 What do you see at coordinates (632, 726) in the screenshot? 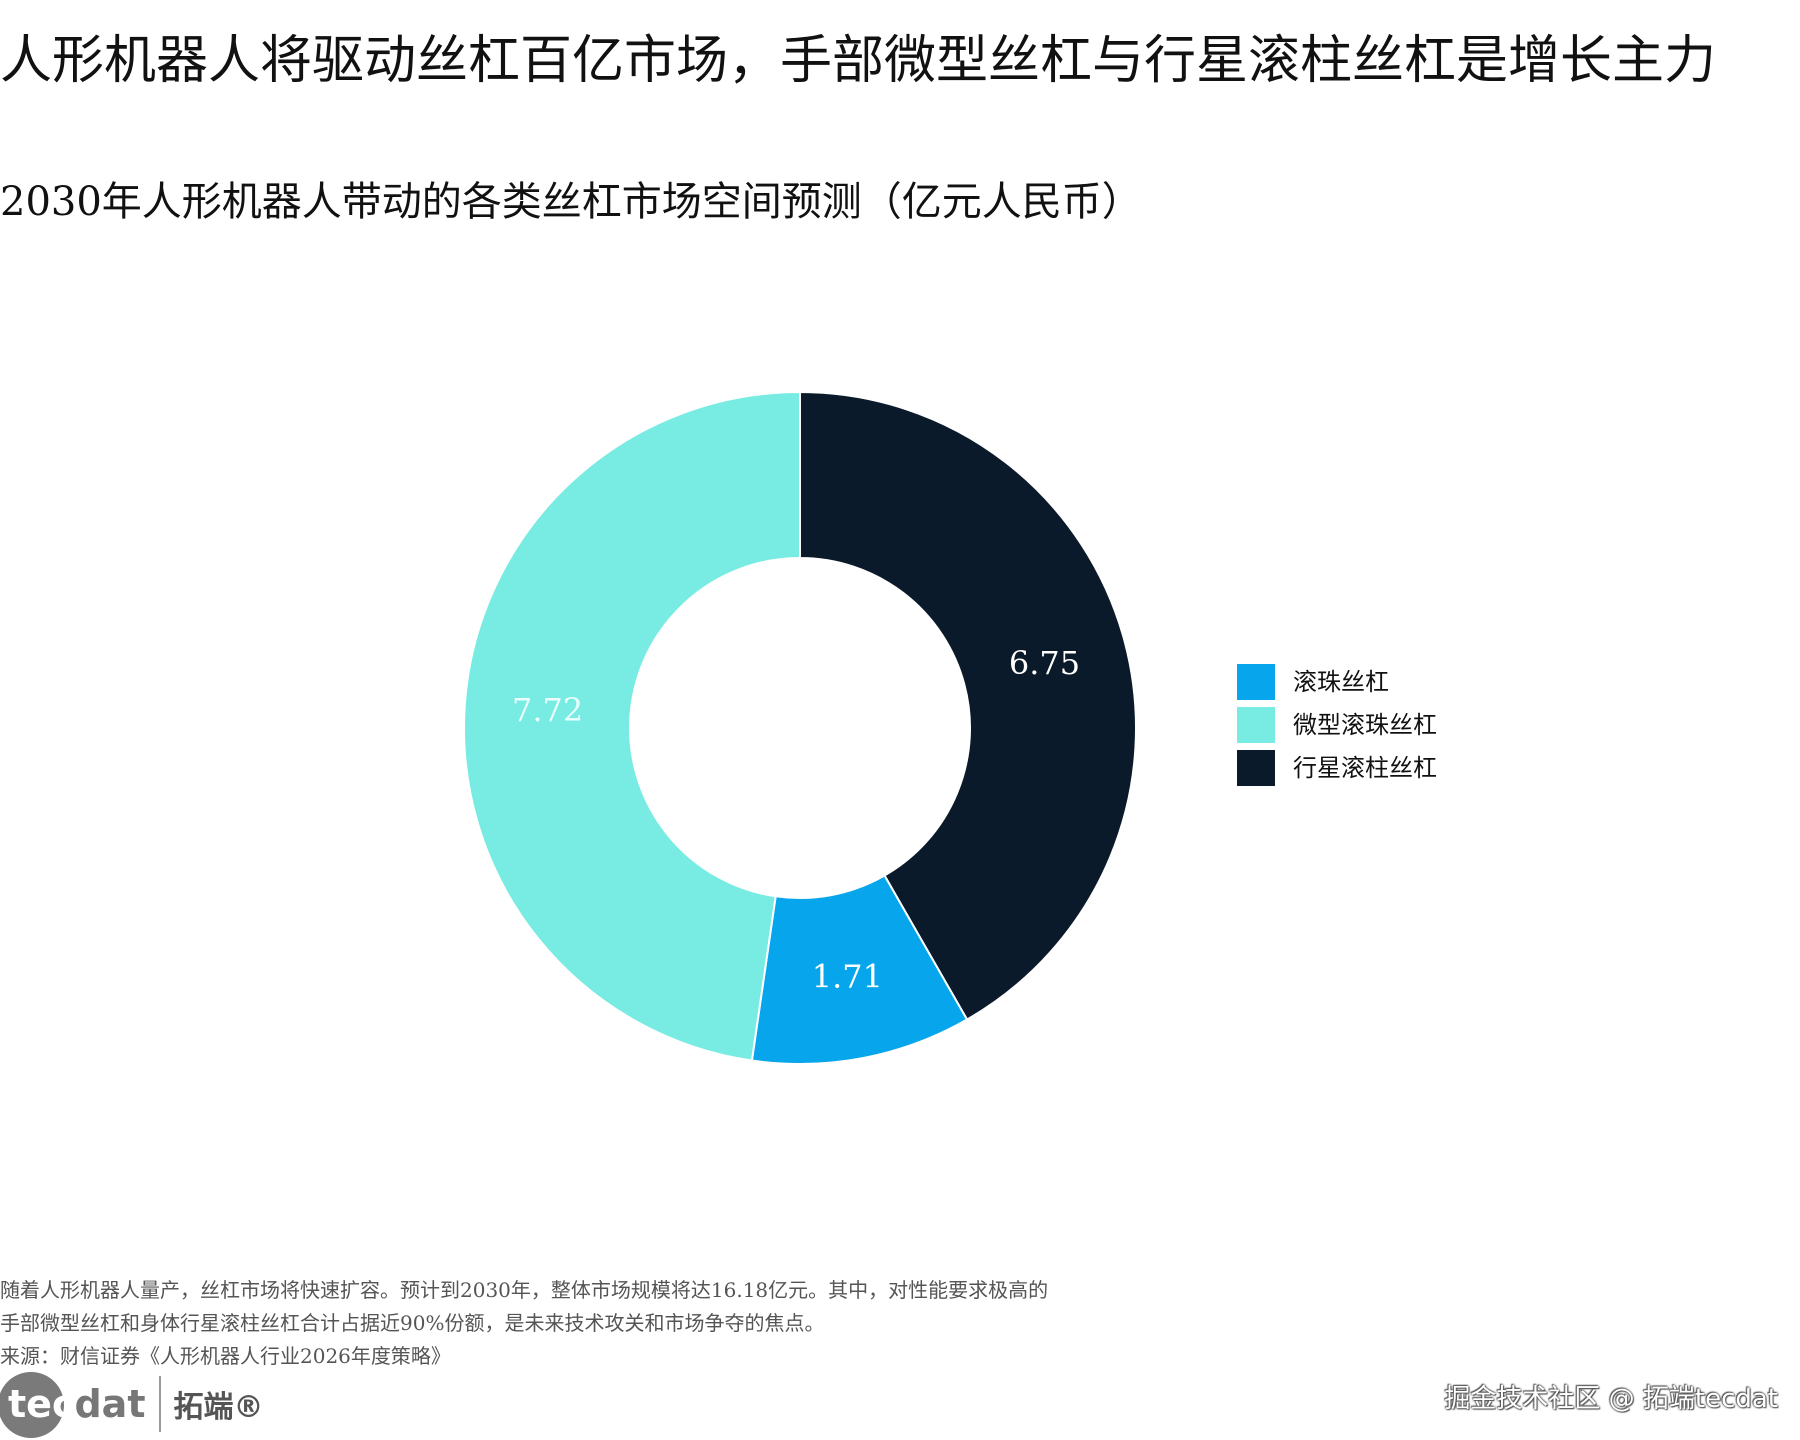
I see `slice-micro-ball-screw` at bounding box center [632, 726].